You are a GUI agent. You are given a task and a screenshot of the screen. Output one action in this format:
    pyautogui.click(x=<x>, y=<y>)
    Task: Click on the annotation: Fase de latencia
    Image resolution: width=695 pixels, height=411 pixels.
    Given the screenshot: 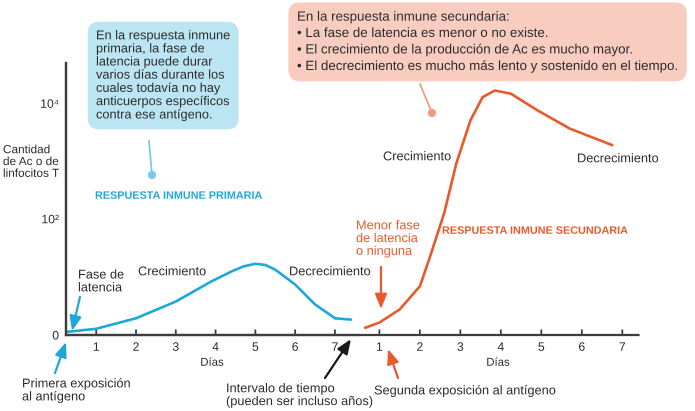 What is the action you would take?
    pyautogui.click(x=101, y=280)
    